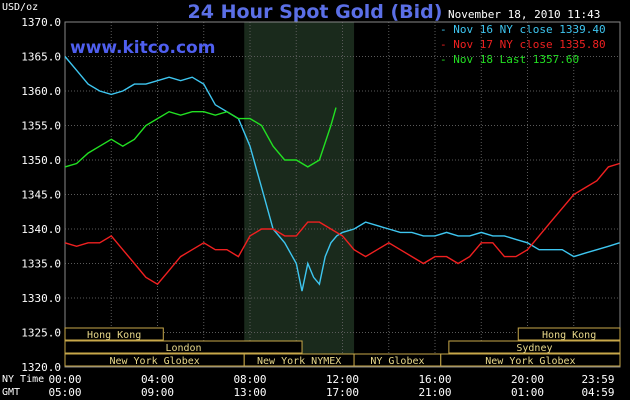  I want to click on chart-title: 24 Hour Spot Gold (Bid), so click(315, 12).